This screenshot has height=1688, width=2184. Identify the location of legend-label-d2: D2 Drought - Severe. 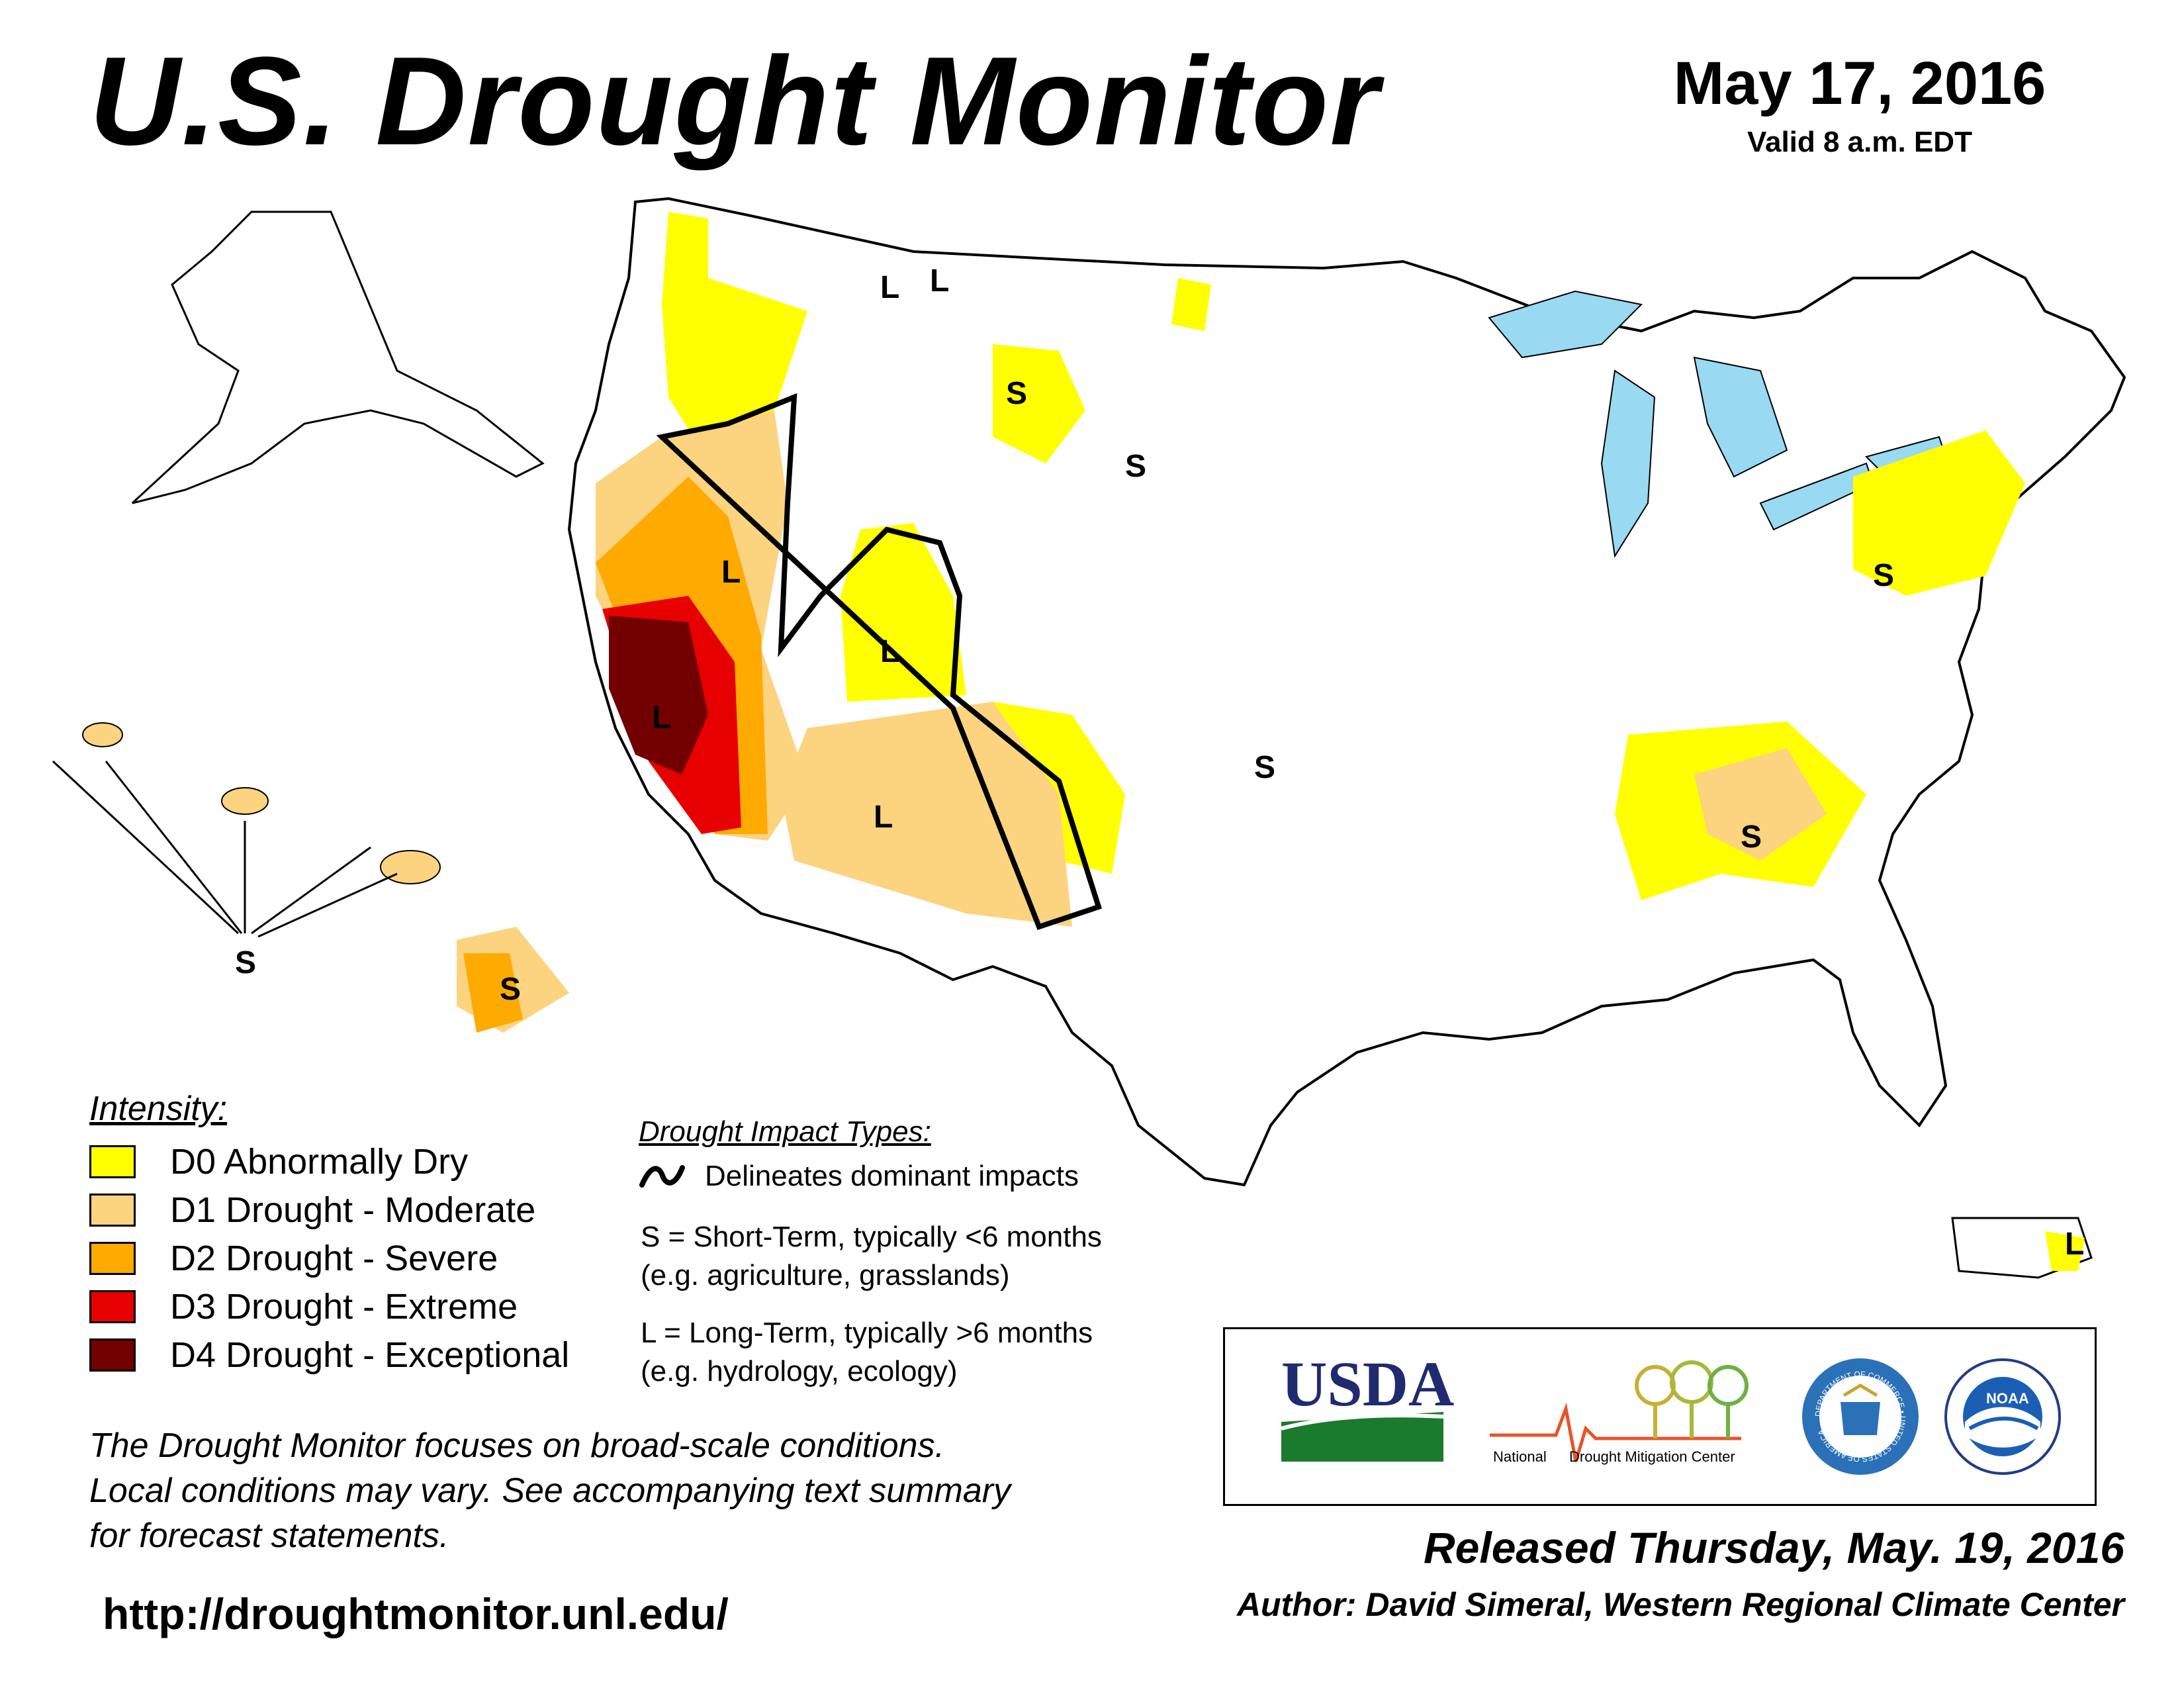
(334, 1258).